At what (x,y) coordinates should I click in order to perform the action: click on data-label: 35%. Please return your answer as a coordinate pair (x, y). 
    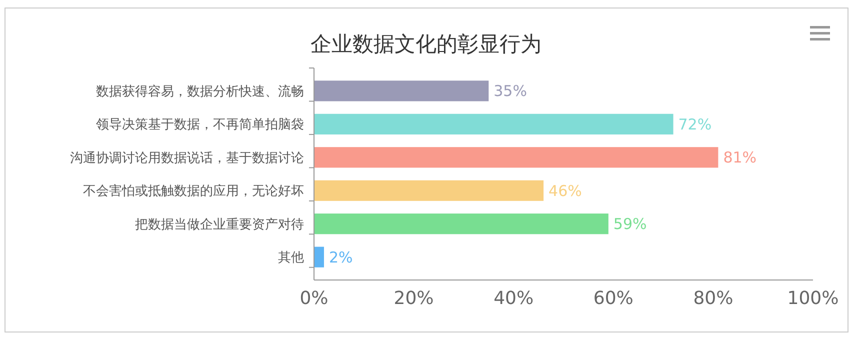
    Looking at the image, I should click on (510, 91).